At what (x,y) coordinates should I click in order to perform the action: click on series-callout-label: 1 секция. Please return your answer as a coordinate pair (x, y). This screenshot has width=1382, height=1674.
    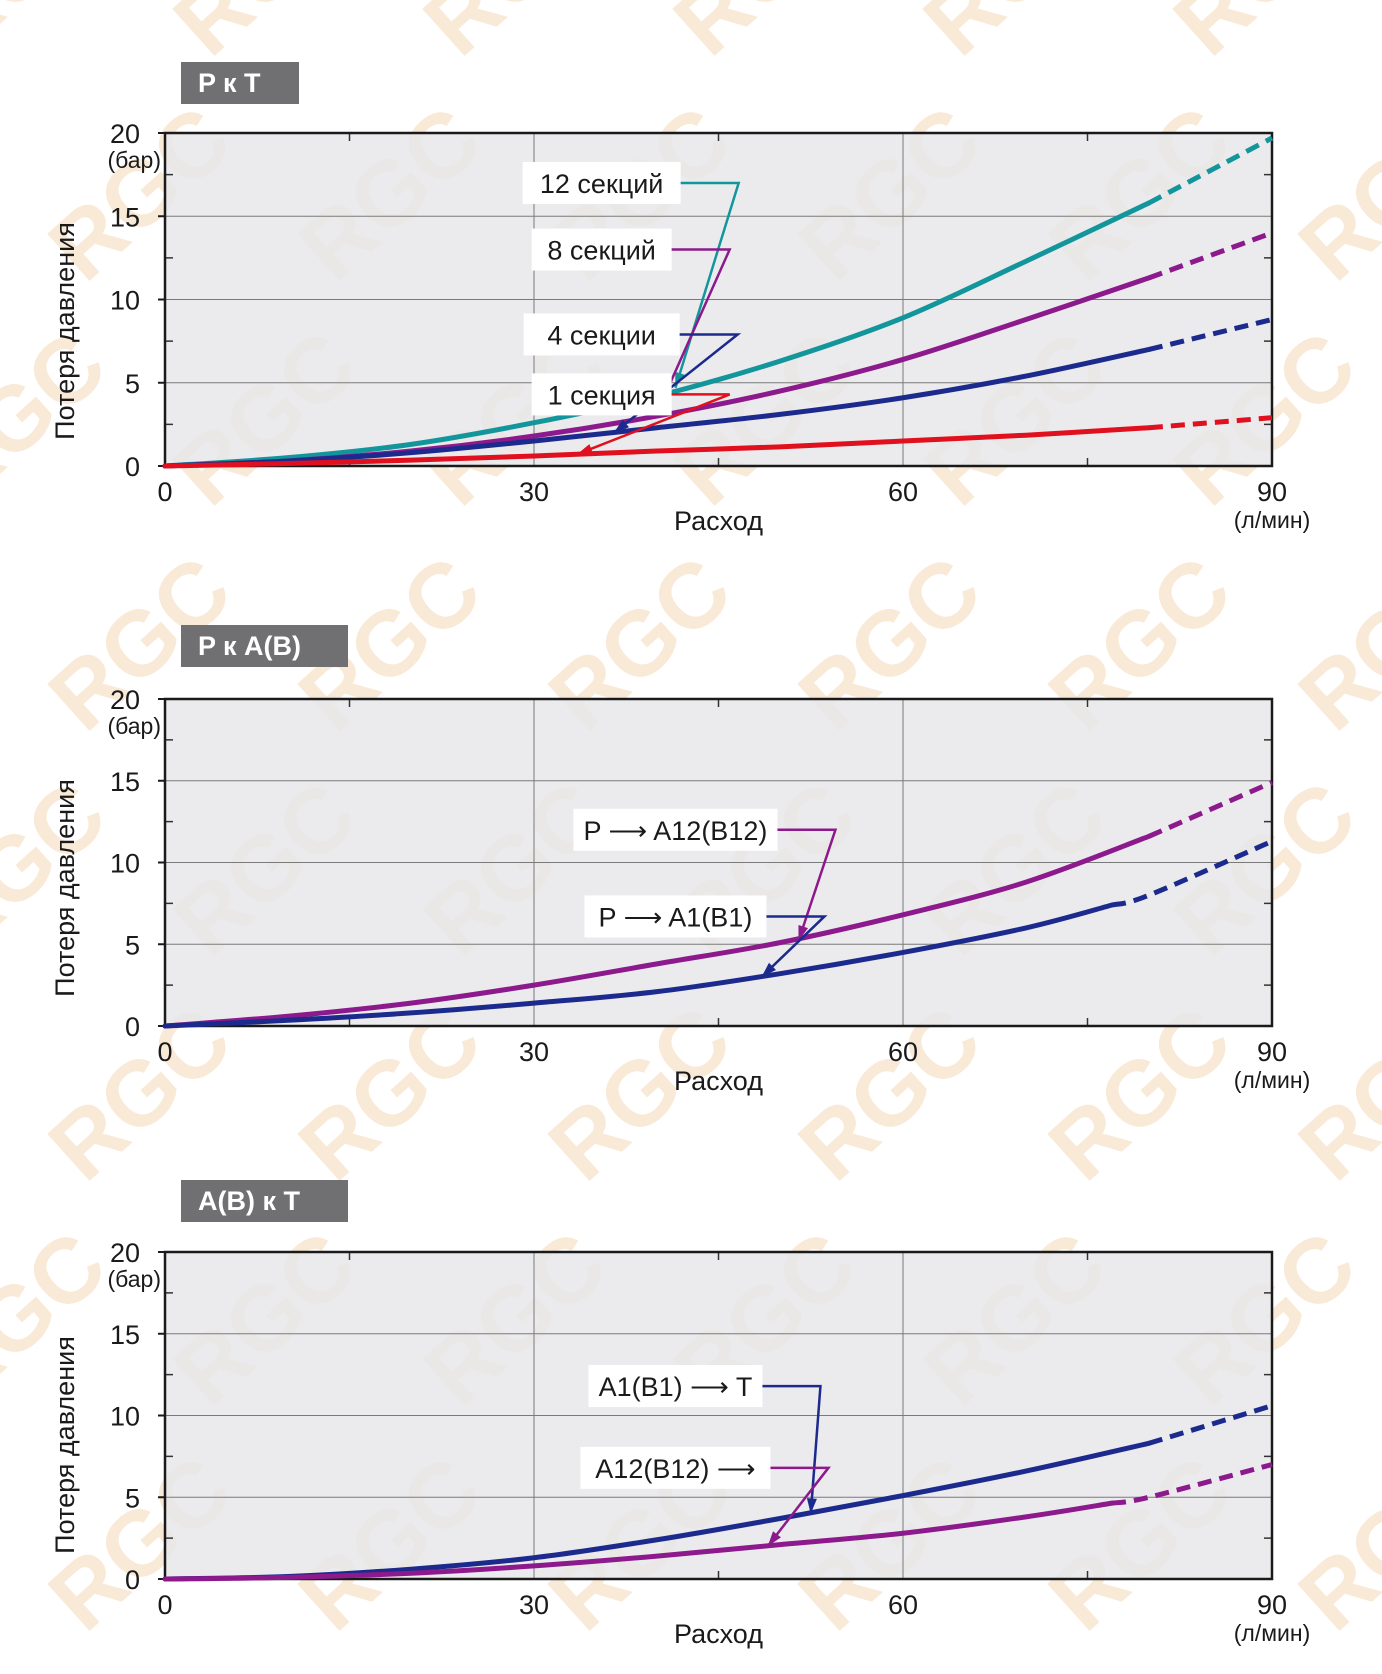
    Looking at the image, I should click on (602, 395).